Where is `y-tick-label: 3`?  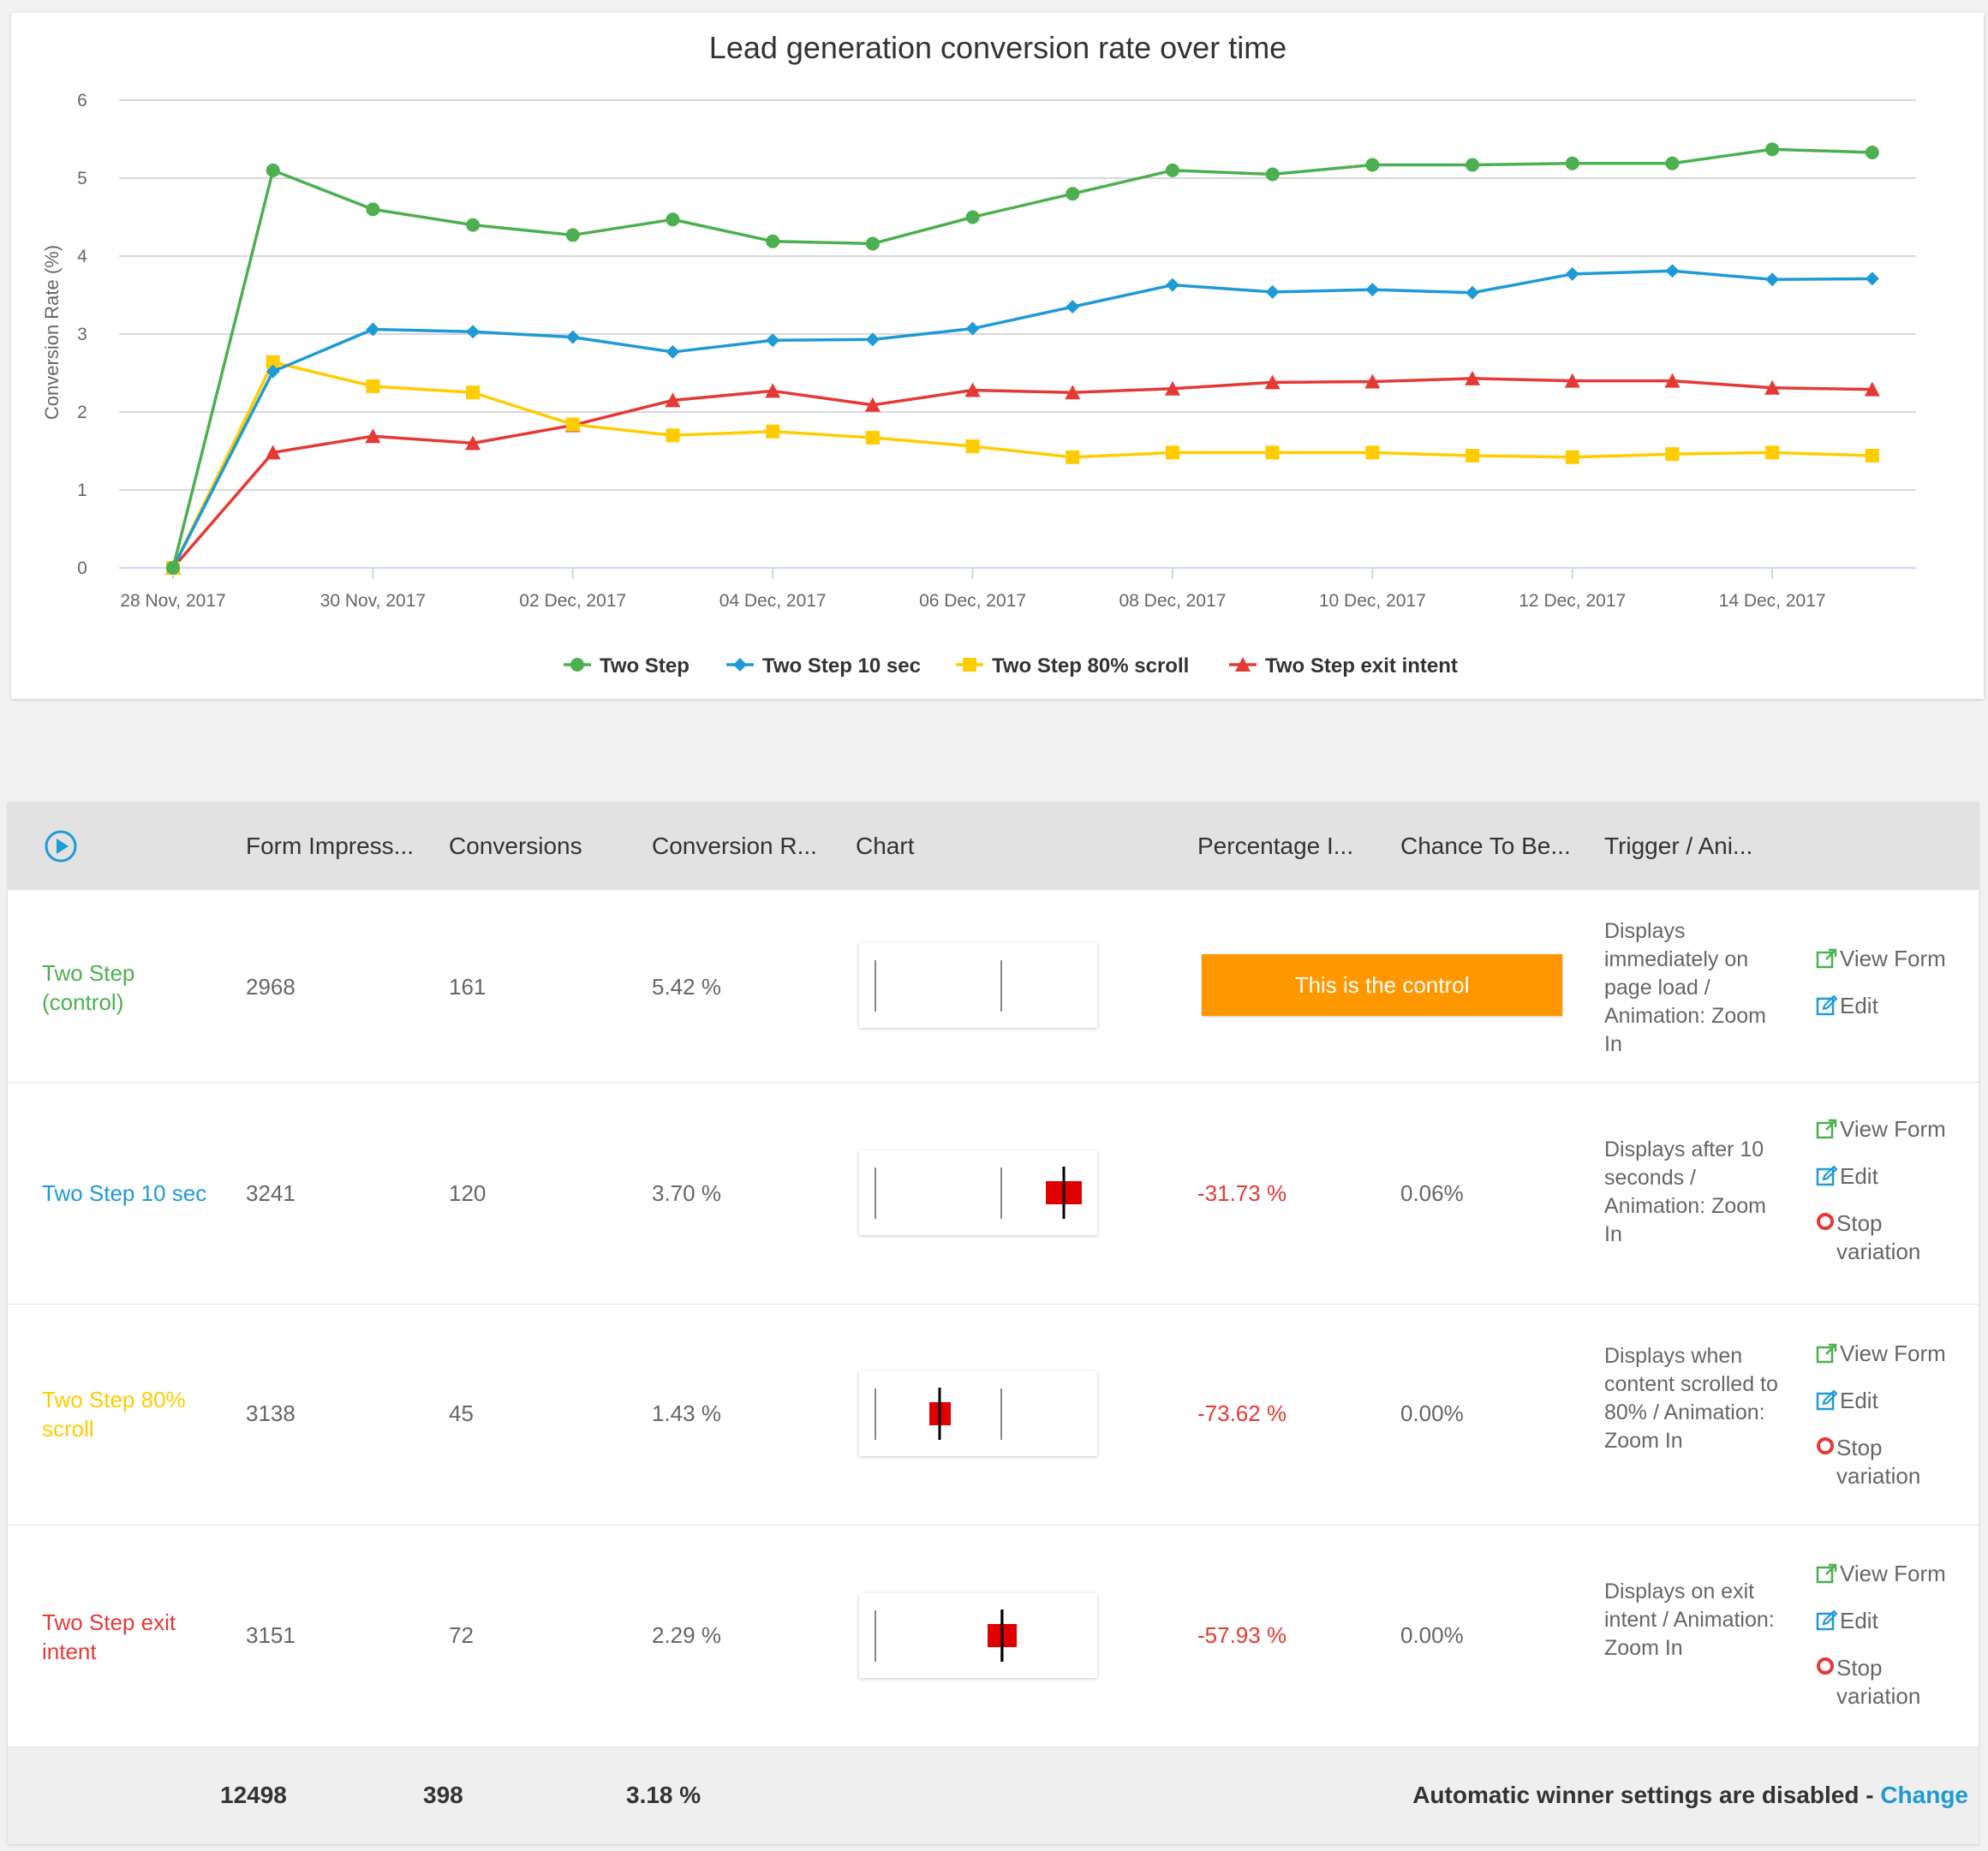
y-tick-label: 3 is located at coordinates (82, 334).